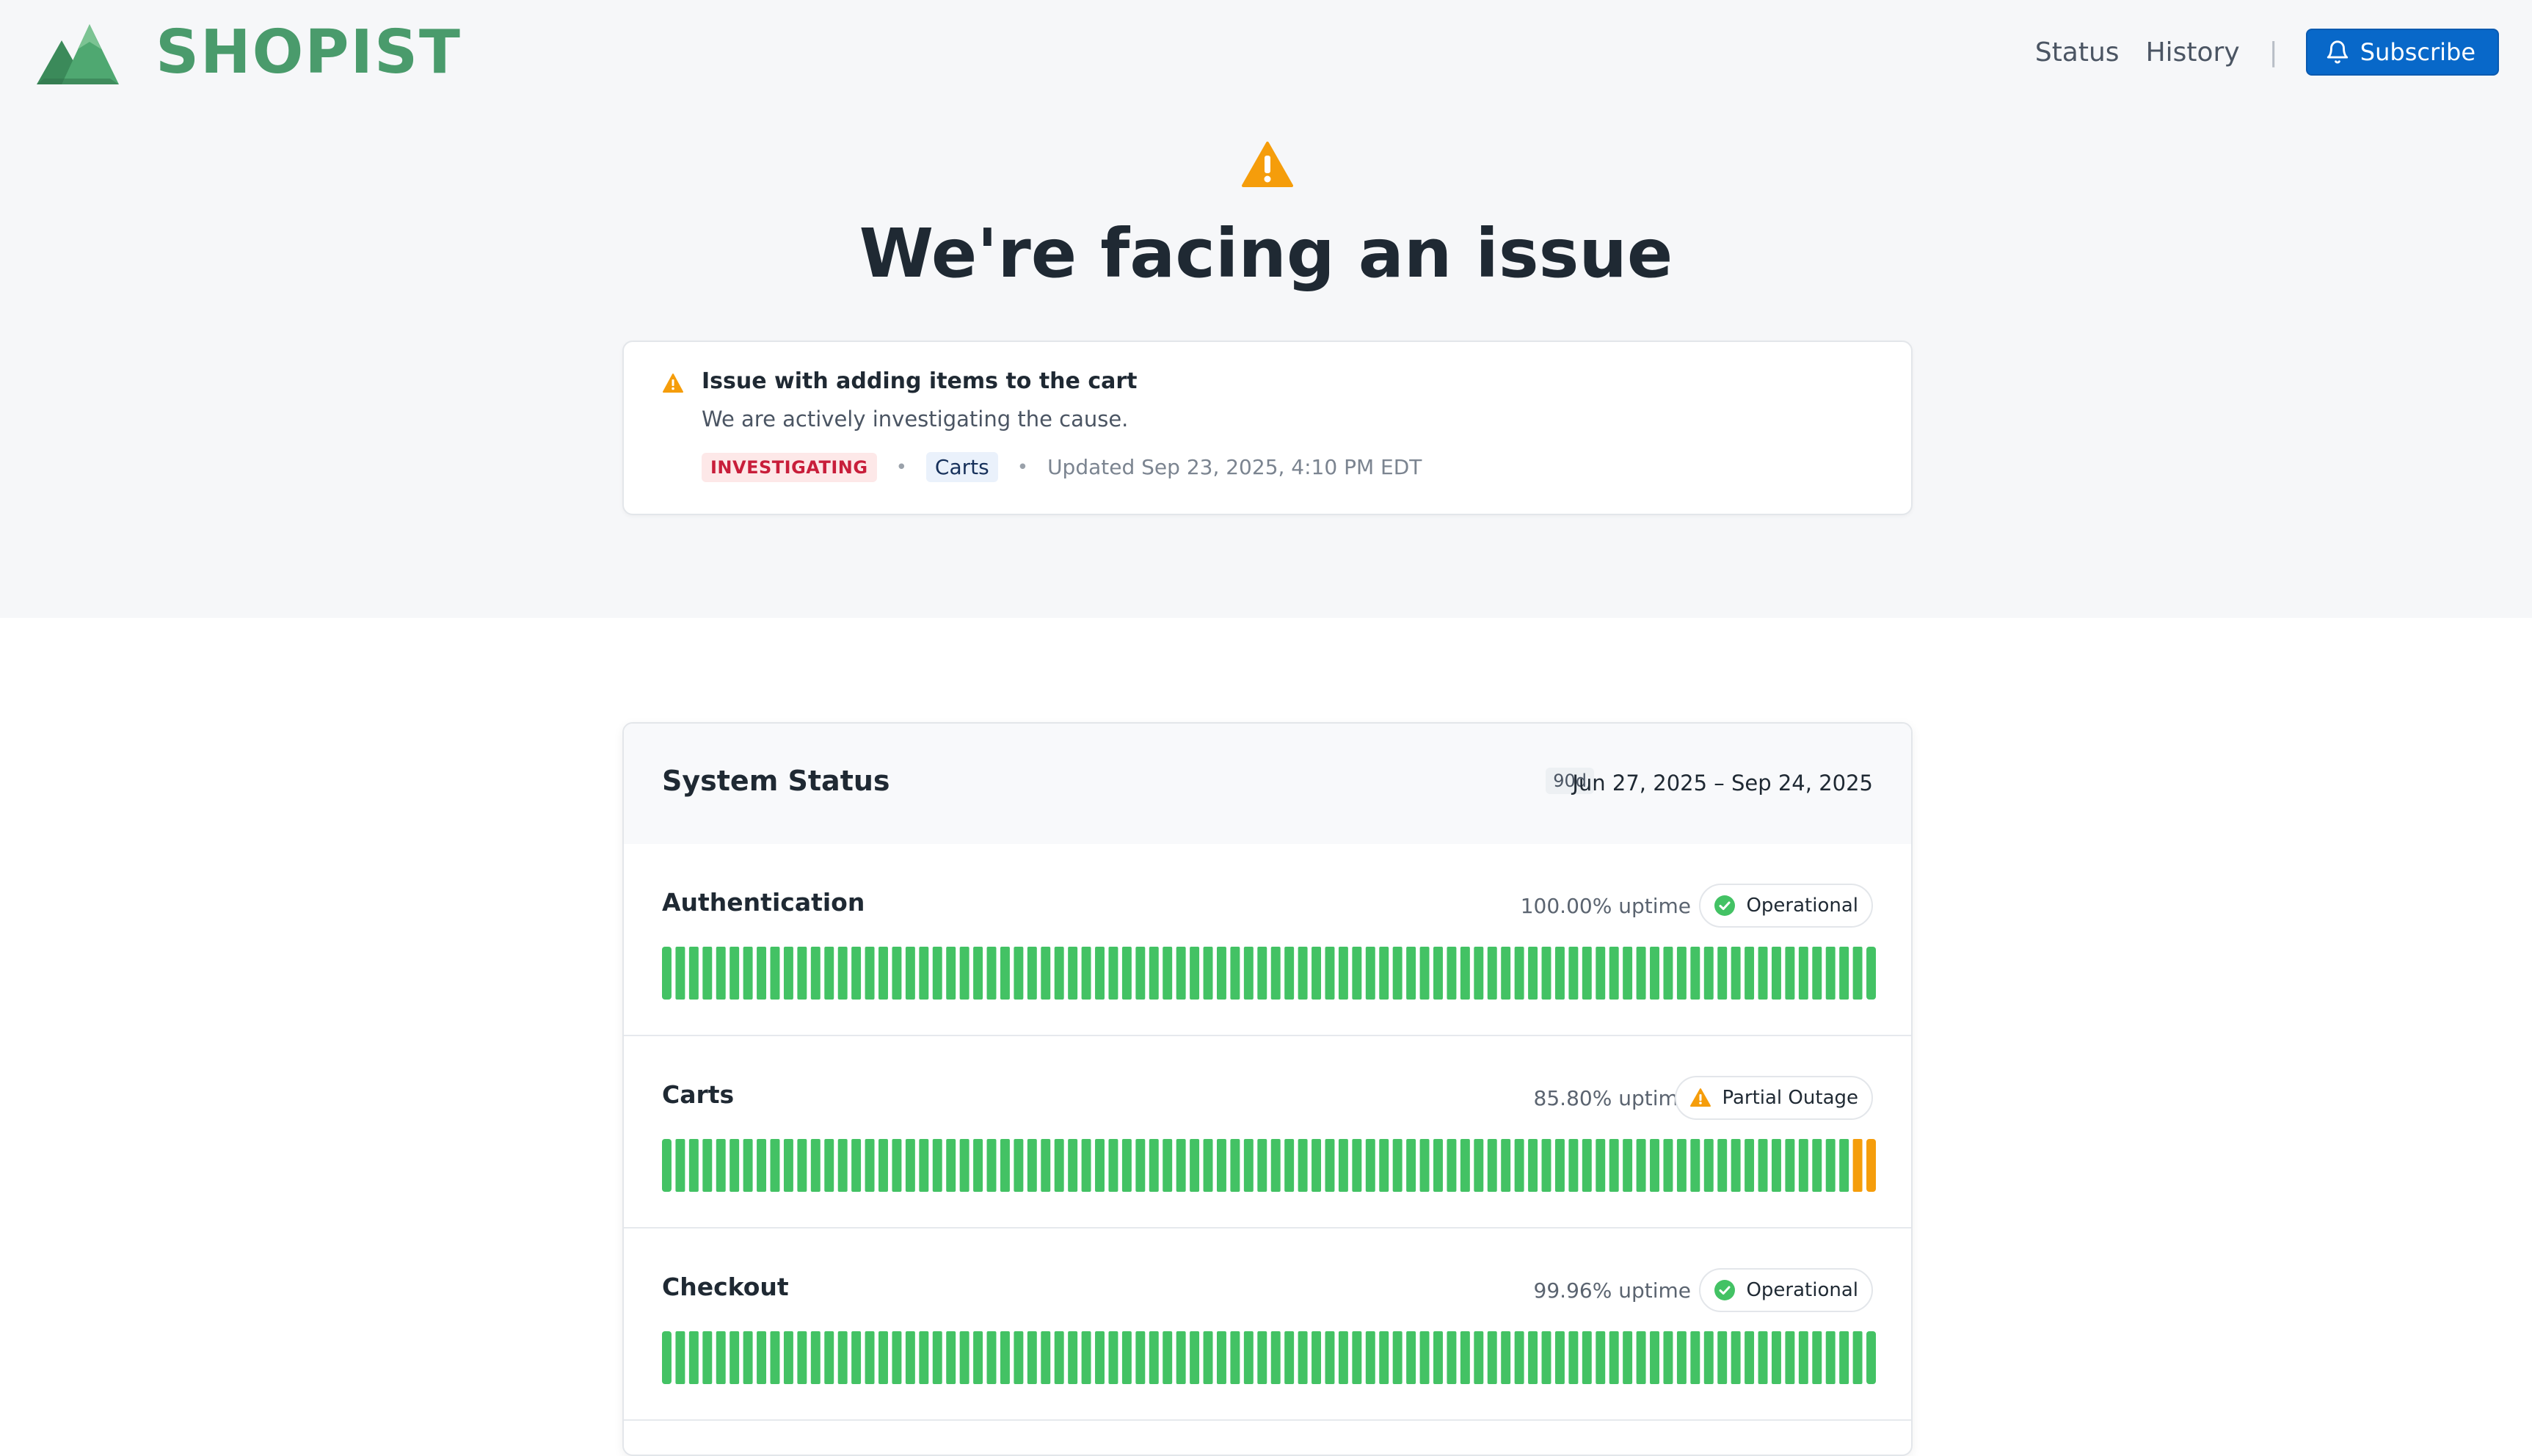  What do you see at coordinates (2193, 53) in the screenshot?
I see `nav-history-link: History` at bounding box center [2193, 53].